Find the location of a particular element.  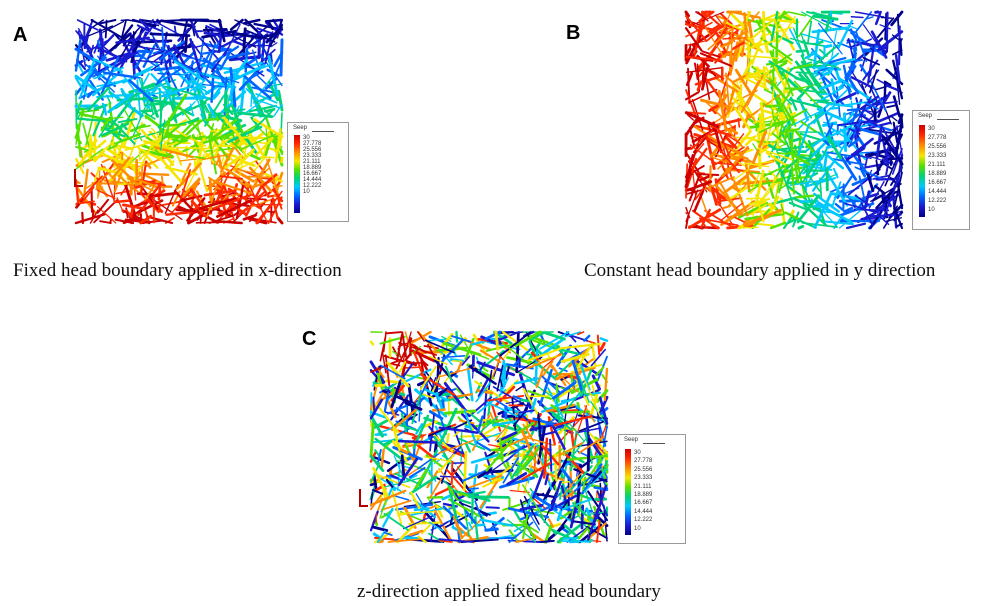

legend-a-tick: 12.222 is located at coordinates (312, 186).